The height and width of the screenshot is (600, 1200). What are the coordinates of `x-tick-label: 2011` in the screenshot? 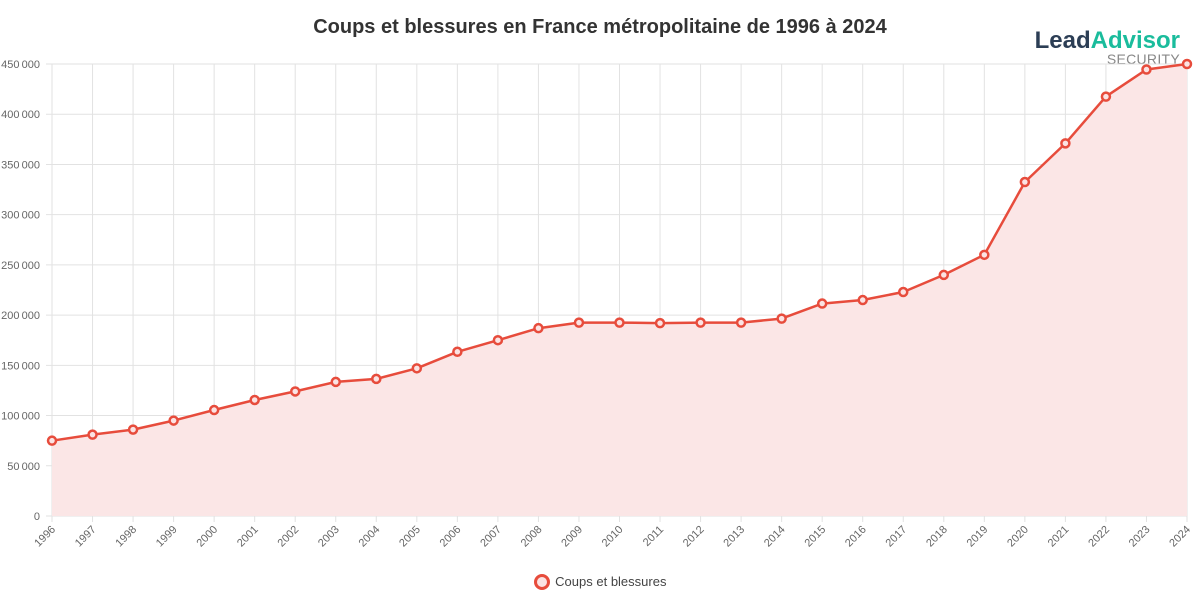 It's located at (653, 536).